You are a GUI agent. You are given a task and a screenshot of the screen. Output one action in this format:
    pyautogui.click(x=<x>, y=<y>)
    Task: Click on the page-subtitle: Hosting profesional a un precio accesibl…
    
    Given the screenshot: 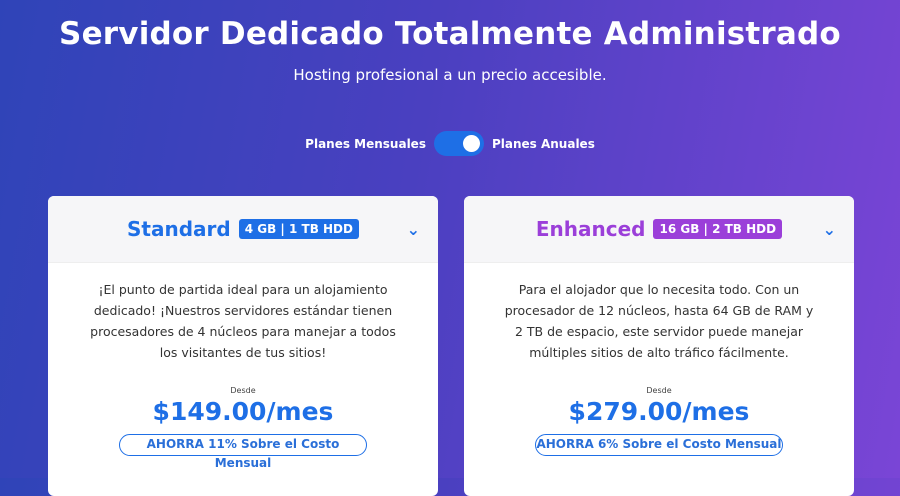 What is the action you would take?
    pyautogui.click(x=450, y=75)
    